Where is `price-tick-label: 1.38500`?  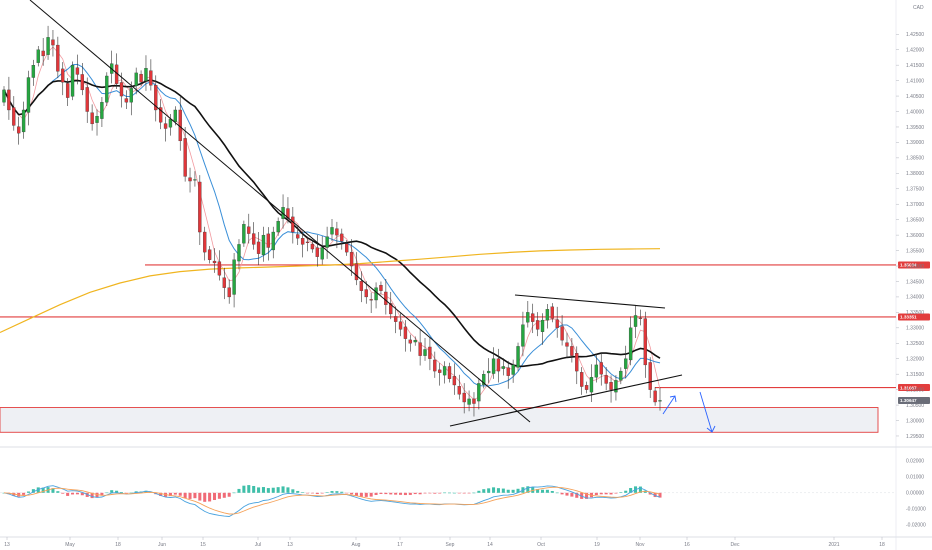 price-tick-label: 1.38500 is located at coordinates (915, 159).